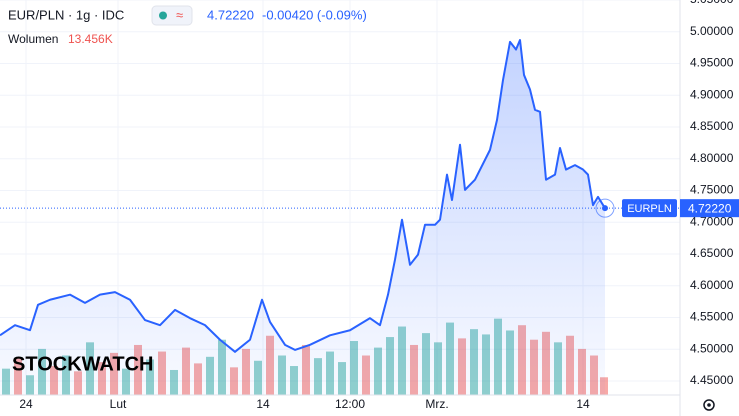 The width and height of the screenshot is (739, 416). Describe the element at coordinates (179, 14) in the screenshot. I see `status-icon: ≈` at that location.